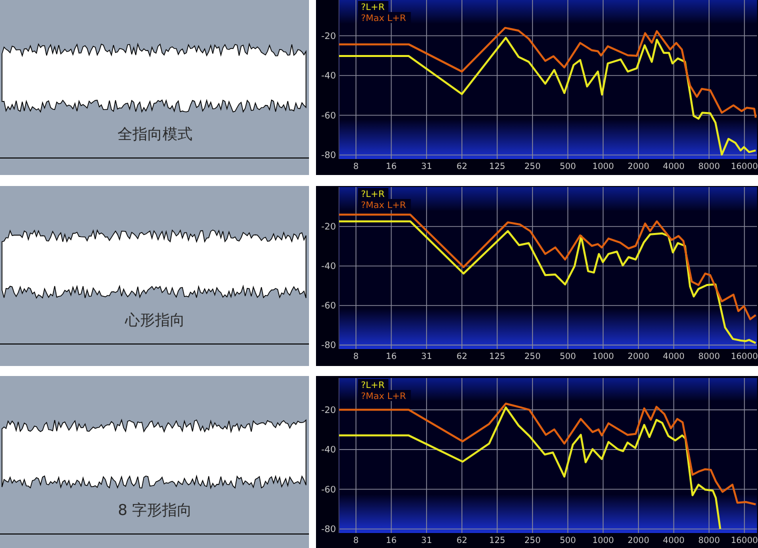 The image size is (758, 548). Describe the element at coordinates (154, 320) in the screenshot. I see `text: 心形指向` at that location.